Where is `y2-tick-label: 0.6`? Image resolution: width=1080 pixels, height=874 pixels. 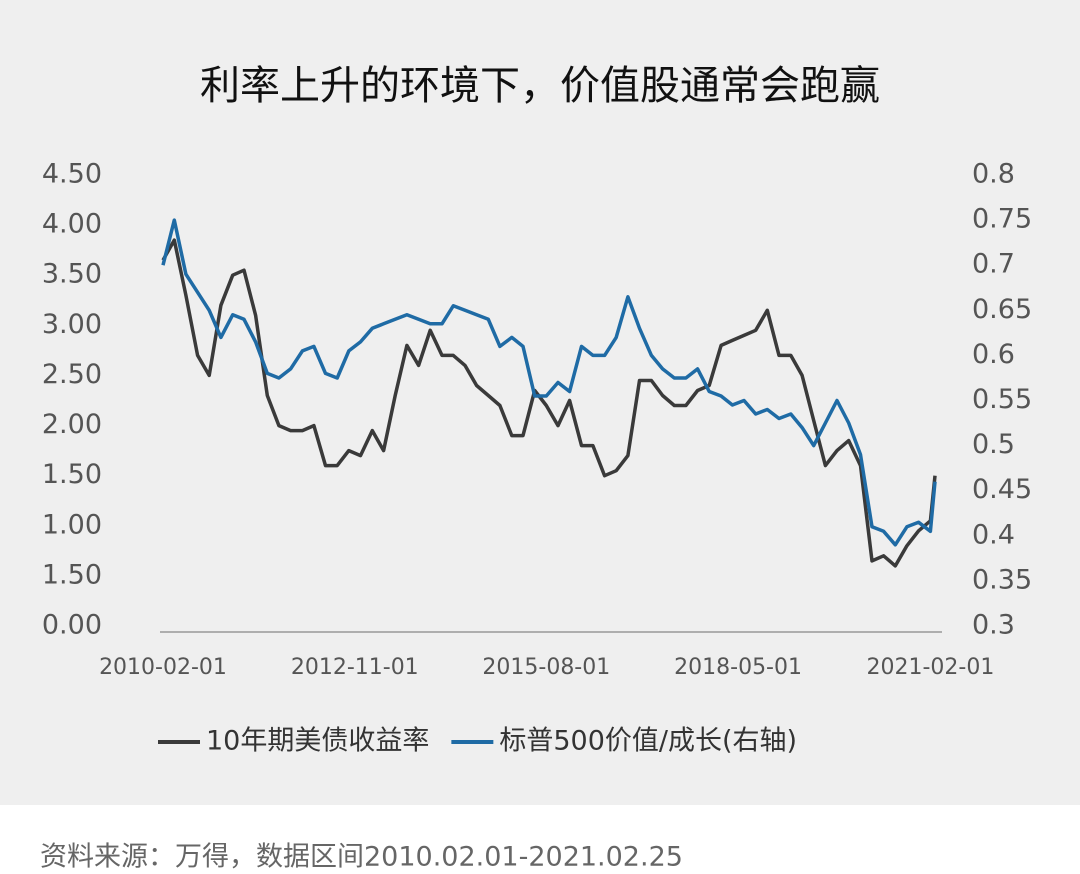
y2-tick-label: 0.6 is located at coordinates (993, 354).